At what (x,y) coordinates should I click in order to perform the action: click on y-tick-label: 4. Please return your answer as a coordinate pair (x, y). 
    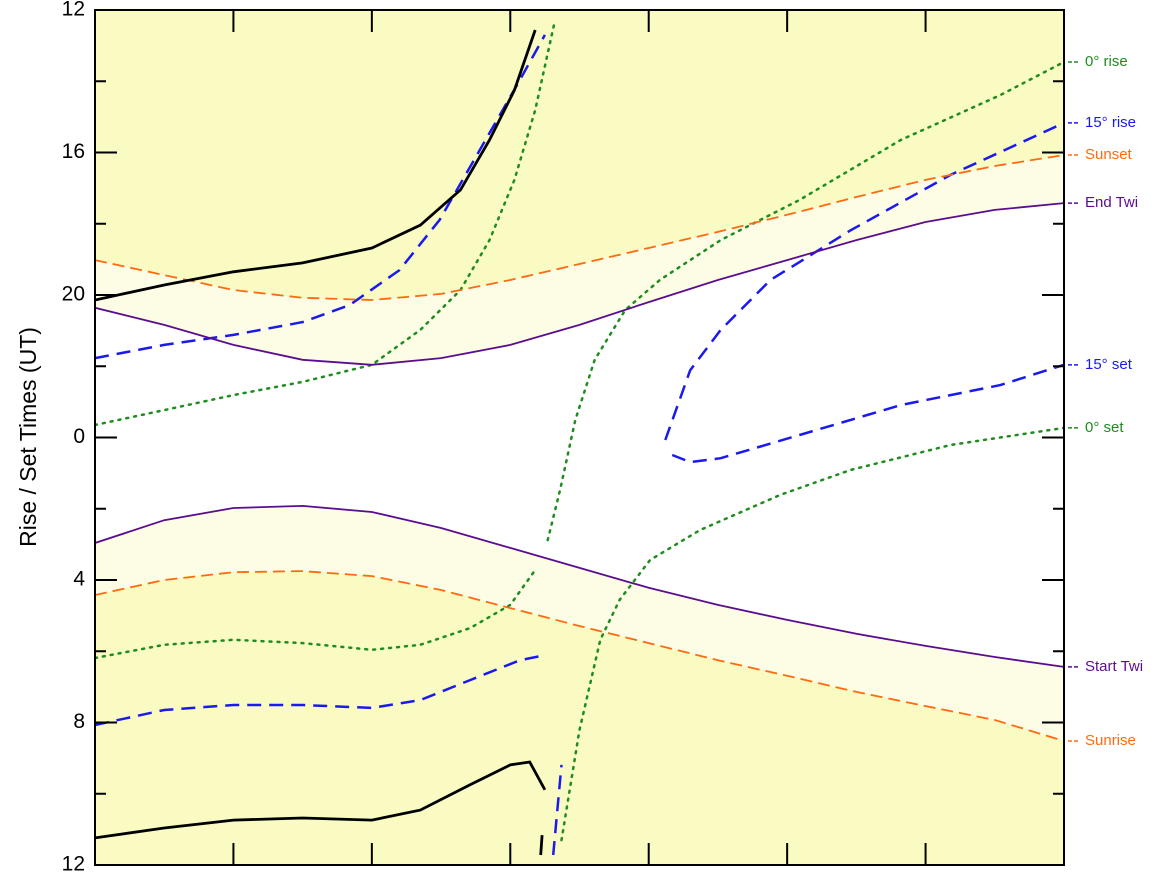
    Looking at the image, I should click on (79, 579).